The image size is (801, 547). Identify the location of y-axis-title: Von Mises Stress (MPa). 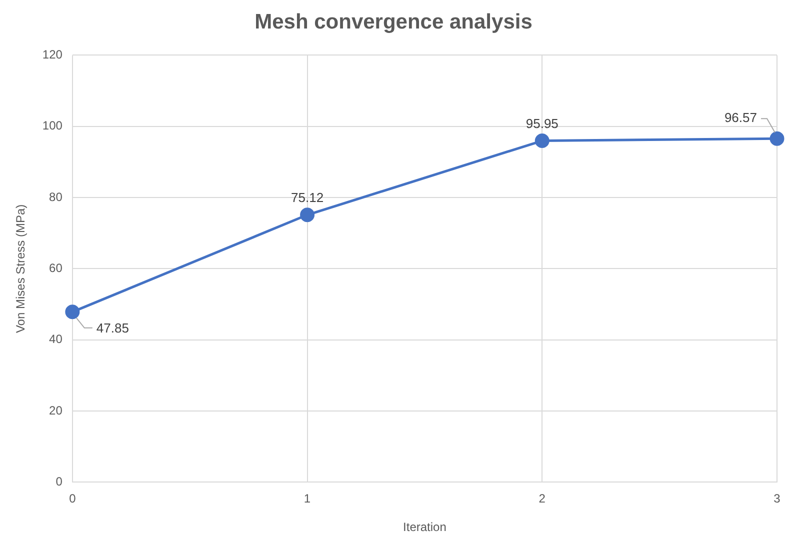
(21, 269).